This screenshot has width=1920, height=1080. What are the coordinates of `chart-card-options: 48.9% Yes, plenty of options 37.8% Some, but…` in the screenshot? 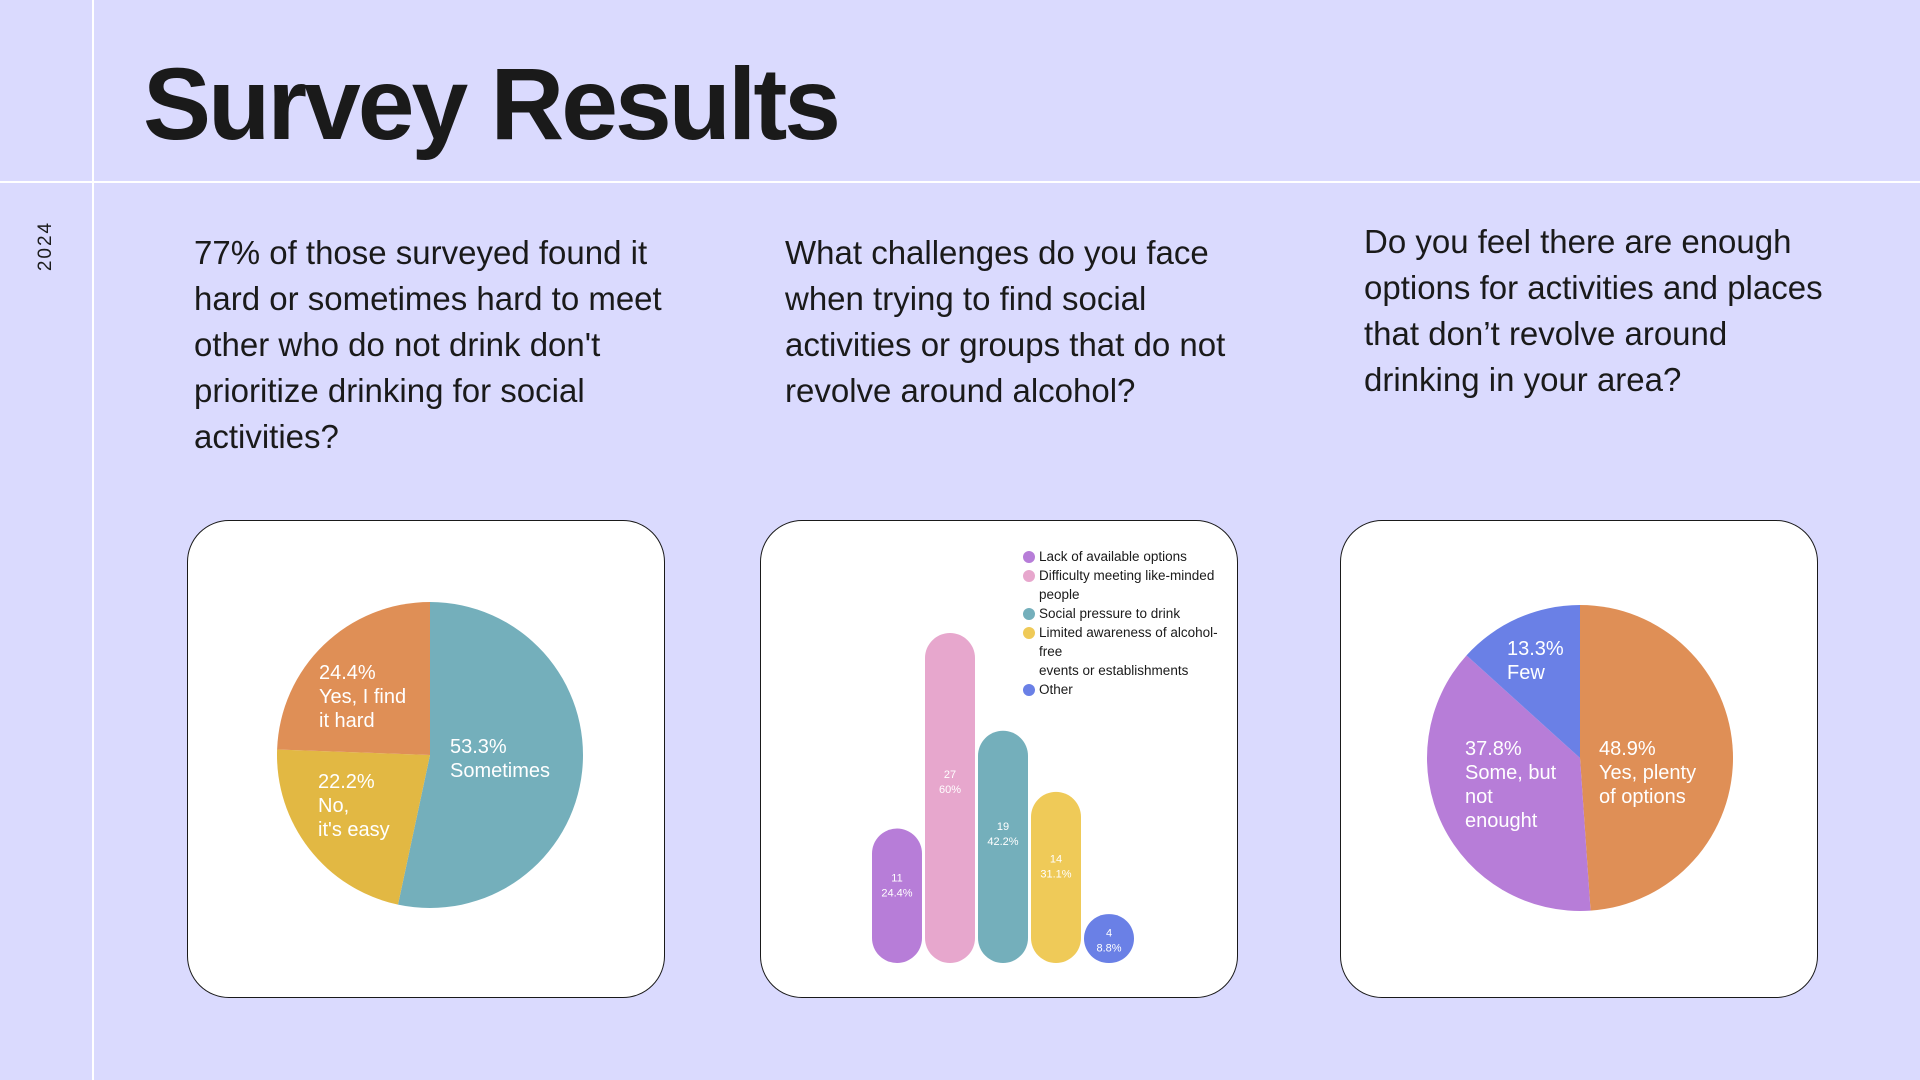 It's located at (1579, 759).